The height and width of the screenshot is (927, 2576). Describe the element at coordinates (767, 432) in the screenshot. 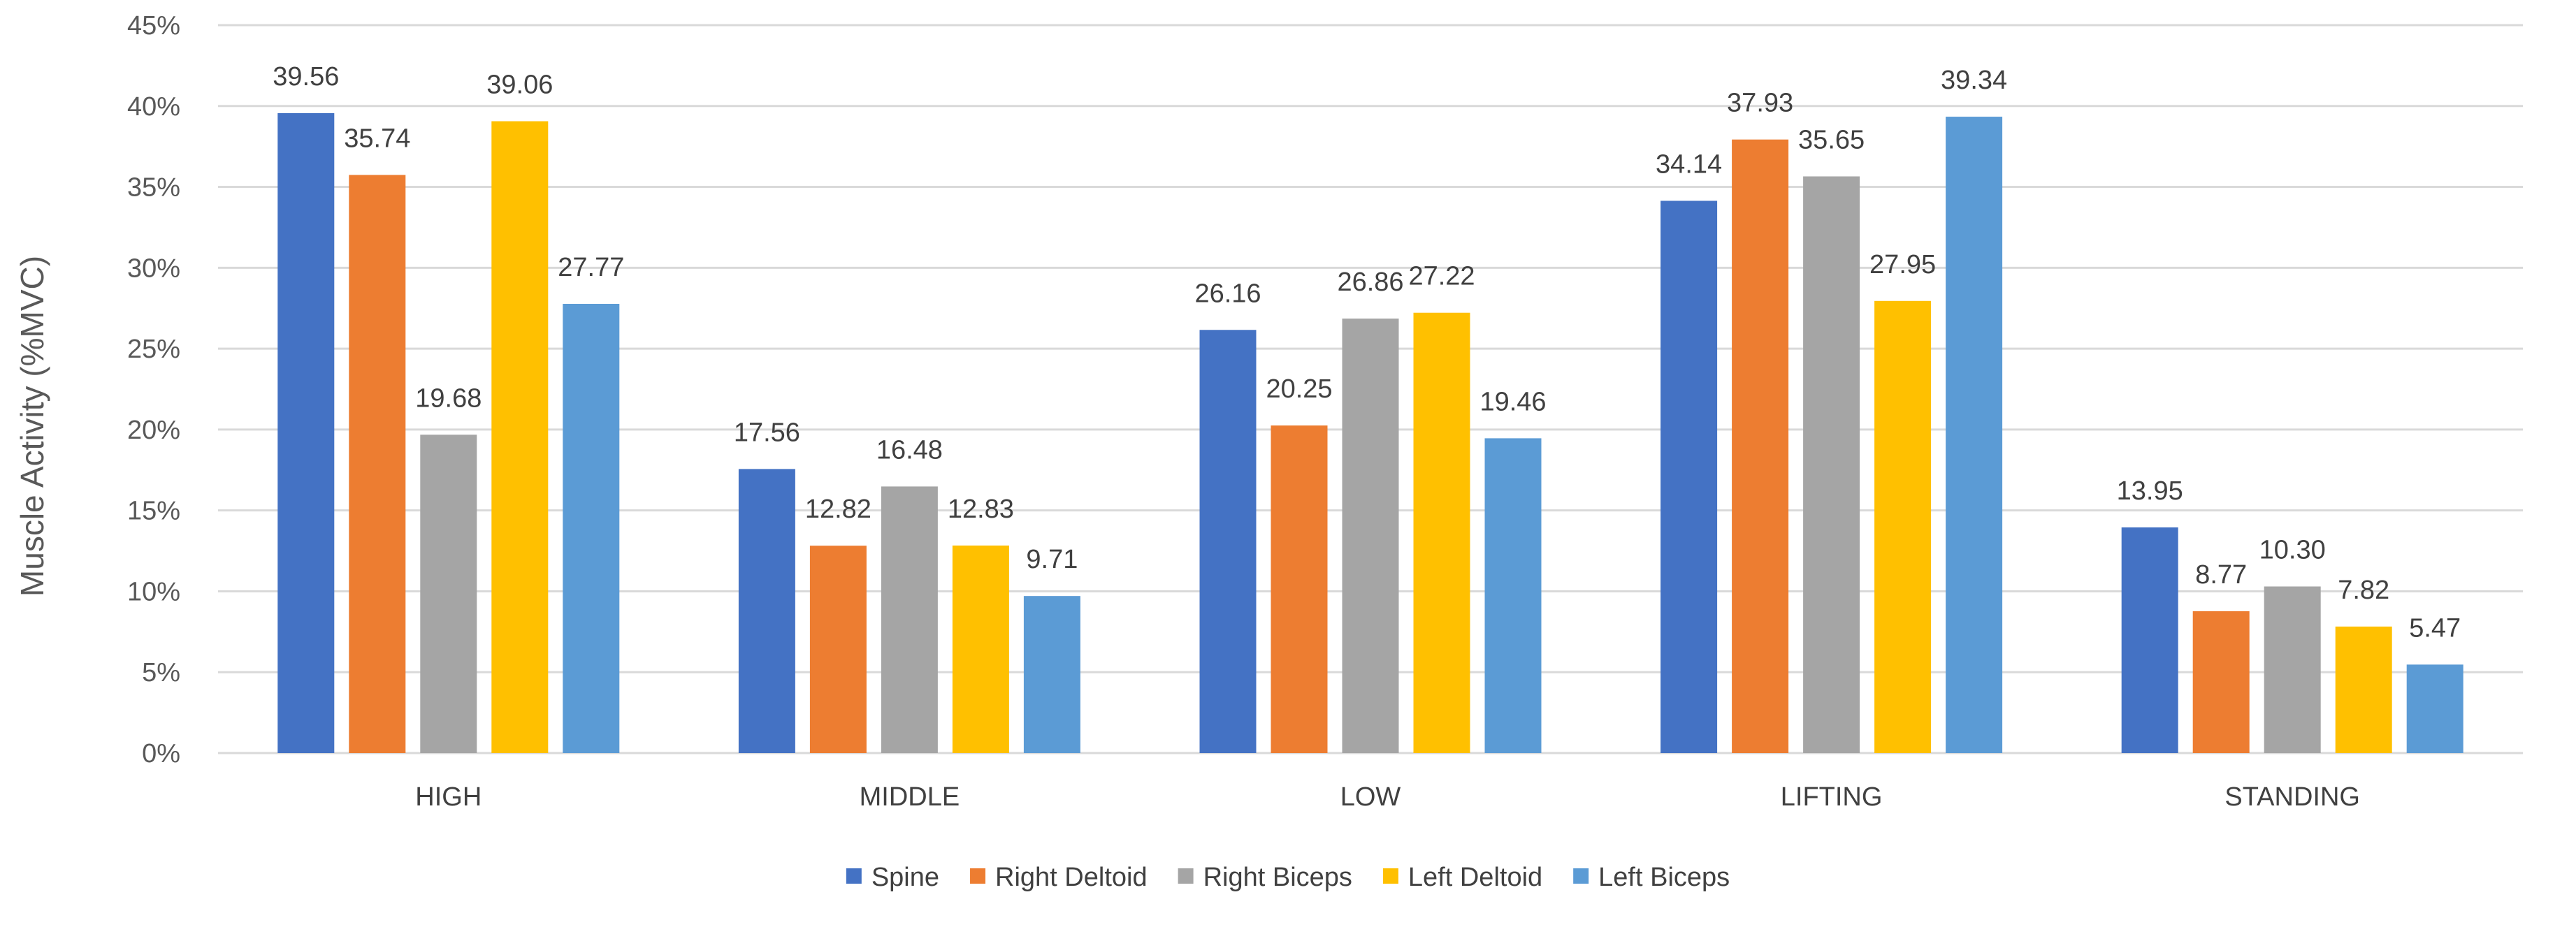

I see `data-label: 17.56` at that location.